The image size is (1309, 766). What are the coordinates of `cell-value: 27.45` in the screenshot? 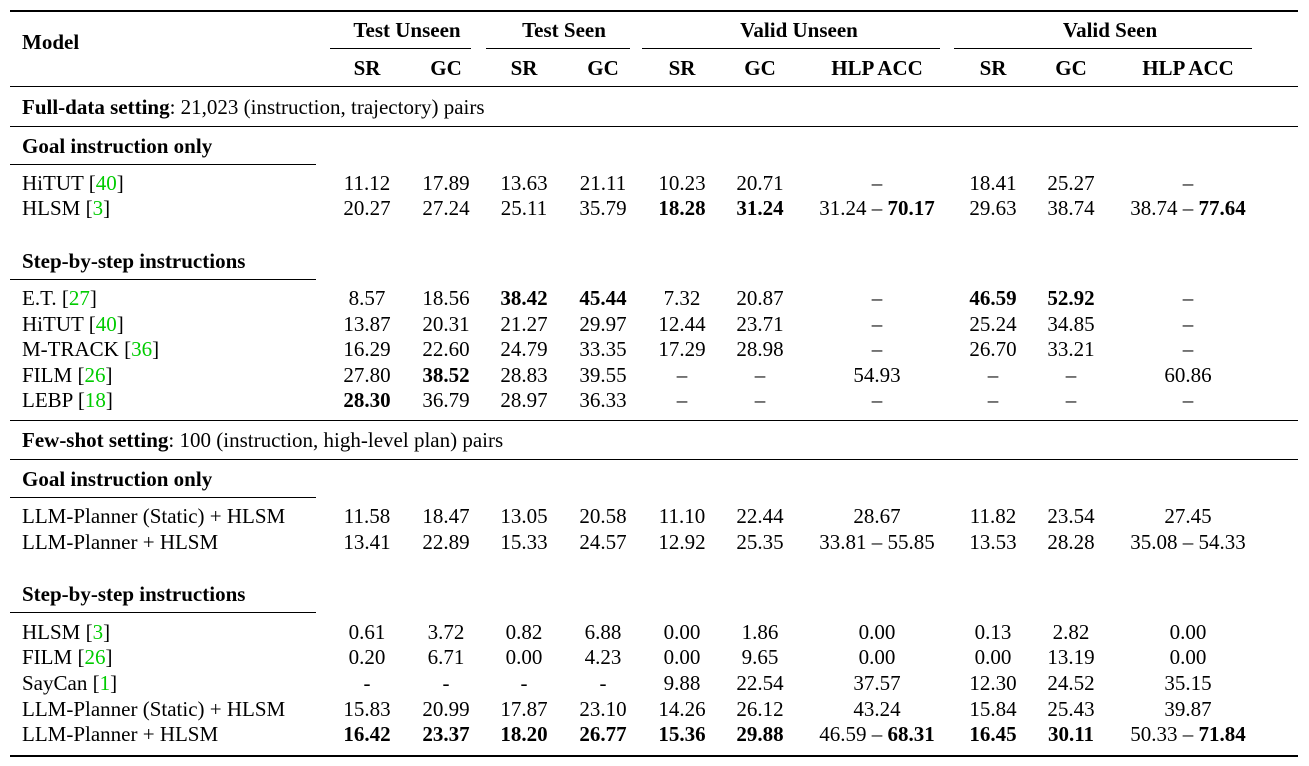 It's located at (1188, 516).